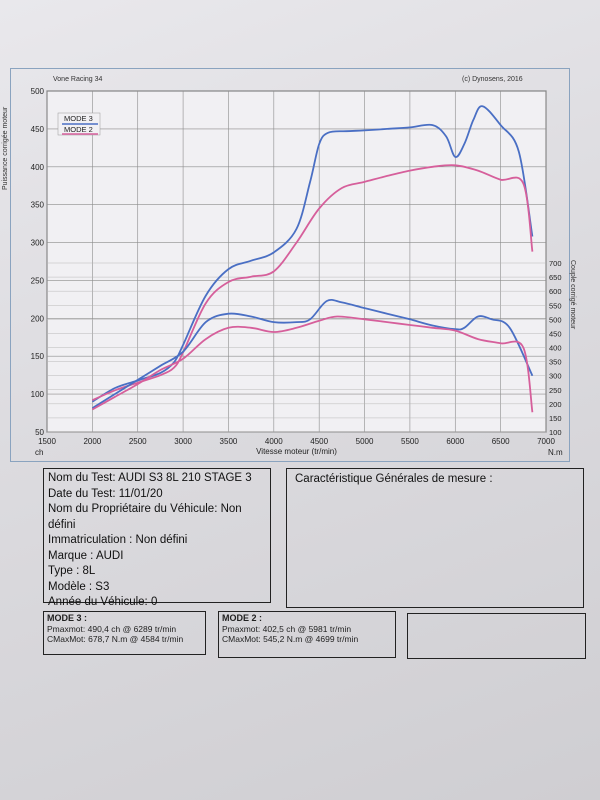  I want to click on y-right-tick-label: 350, so click(555, 362).